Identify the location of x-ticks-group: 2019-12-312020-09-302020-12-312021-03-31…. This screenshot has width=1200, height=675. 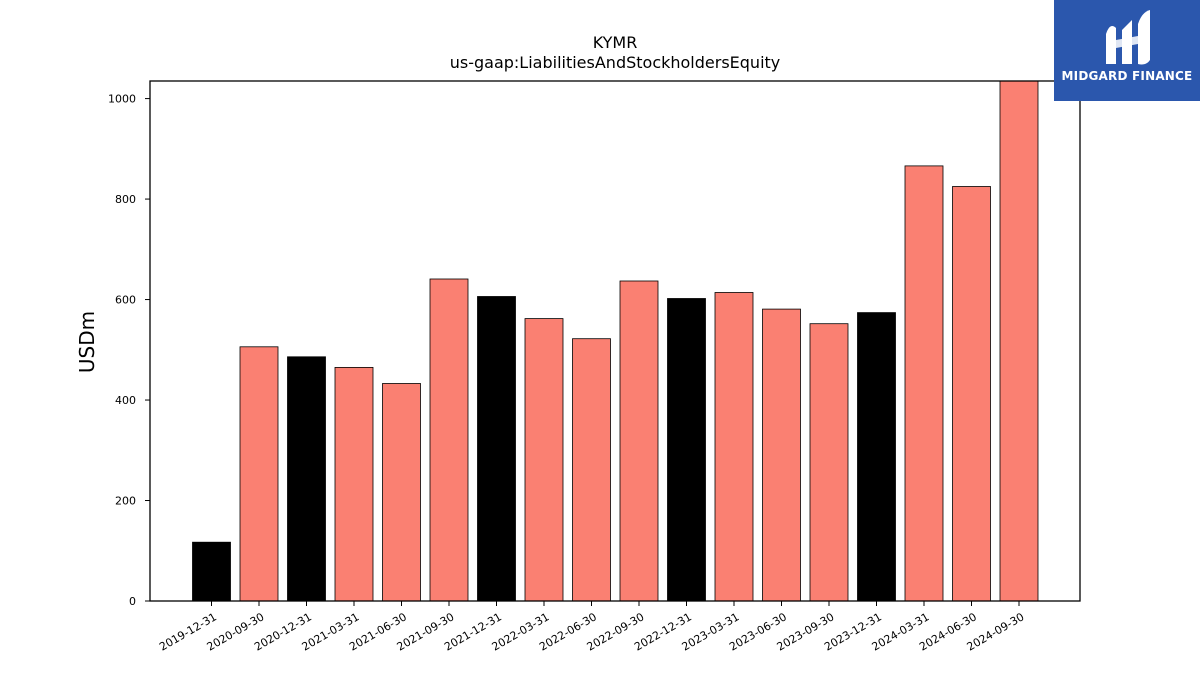
(592, 627).